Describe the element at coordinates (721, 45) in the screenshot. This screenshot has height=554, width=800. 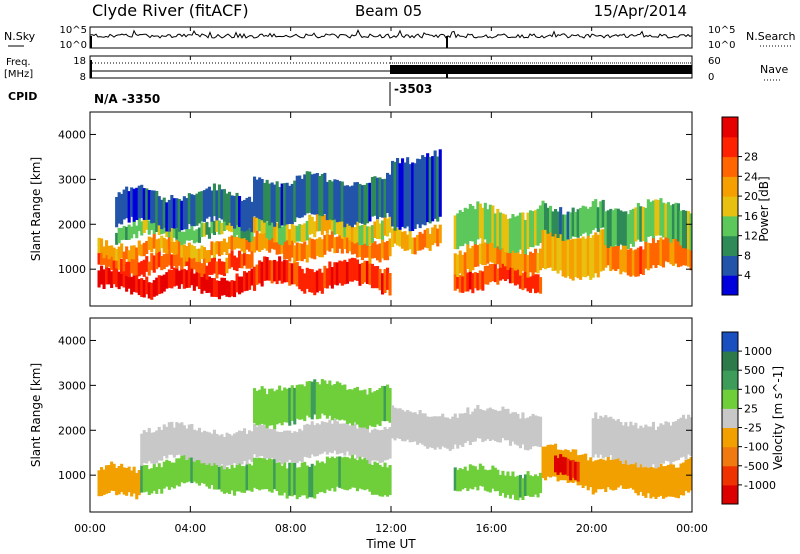
I see `noise-bottom-right: 10^0` at that location.